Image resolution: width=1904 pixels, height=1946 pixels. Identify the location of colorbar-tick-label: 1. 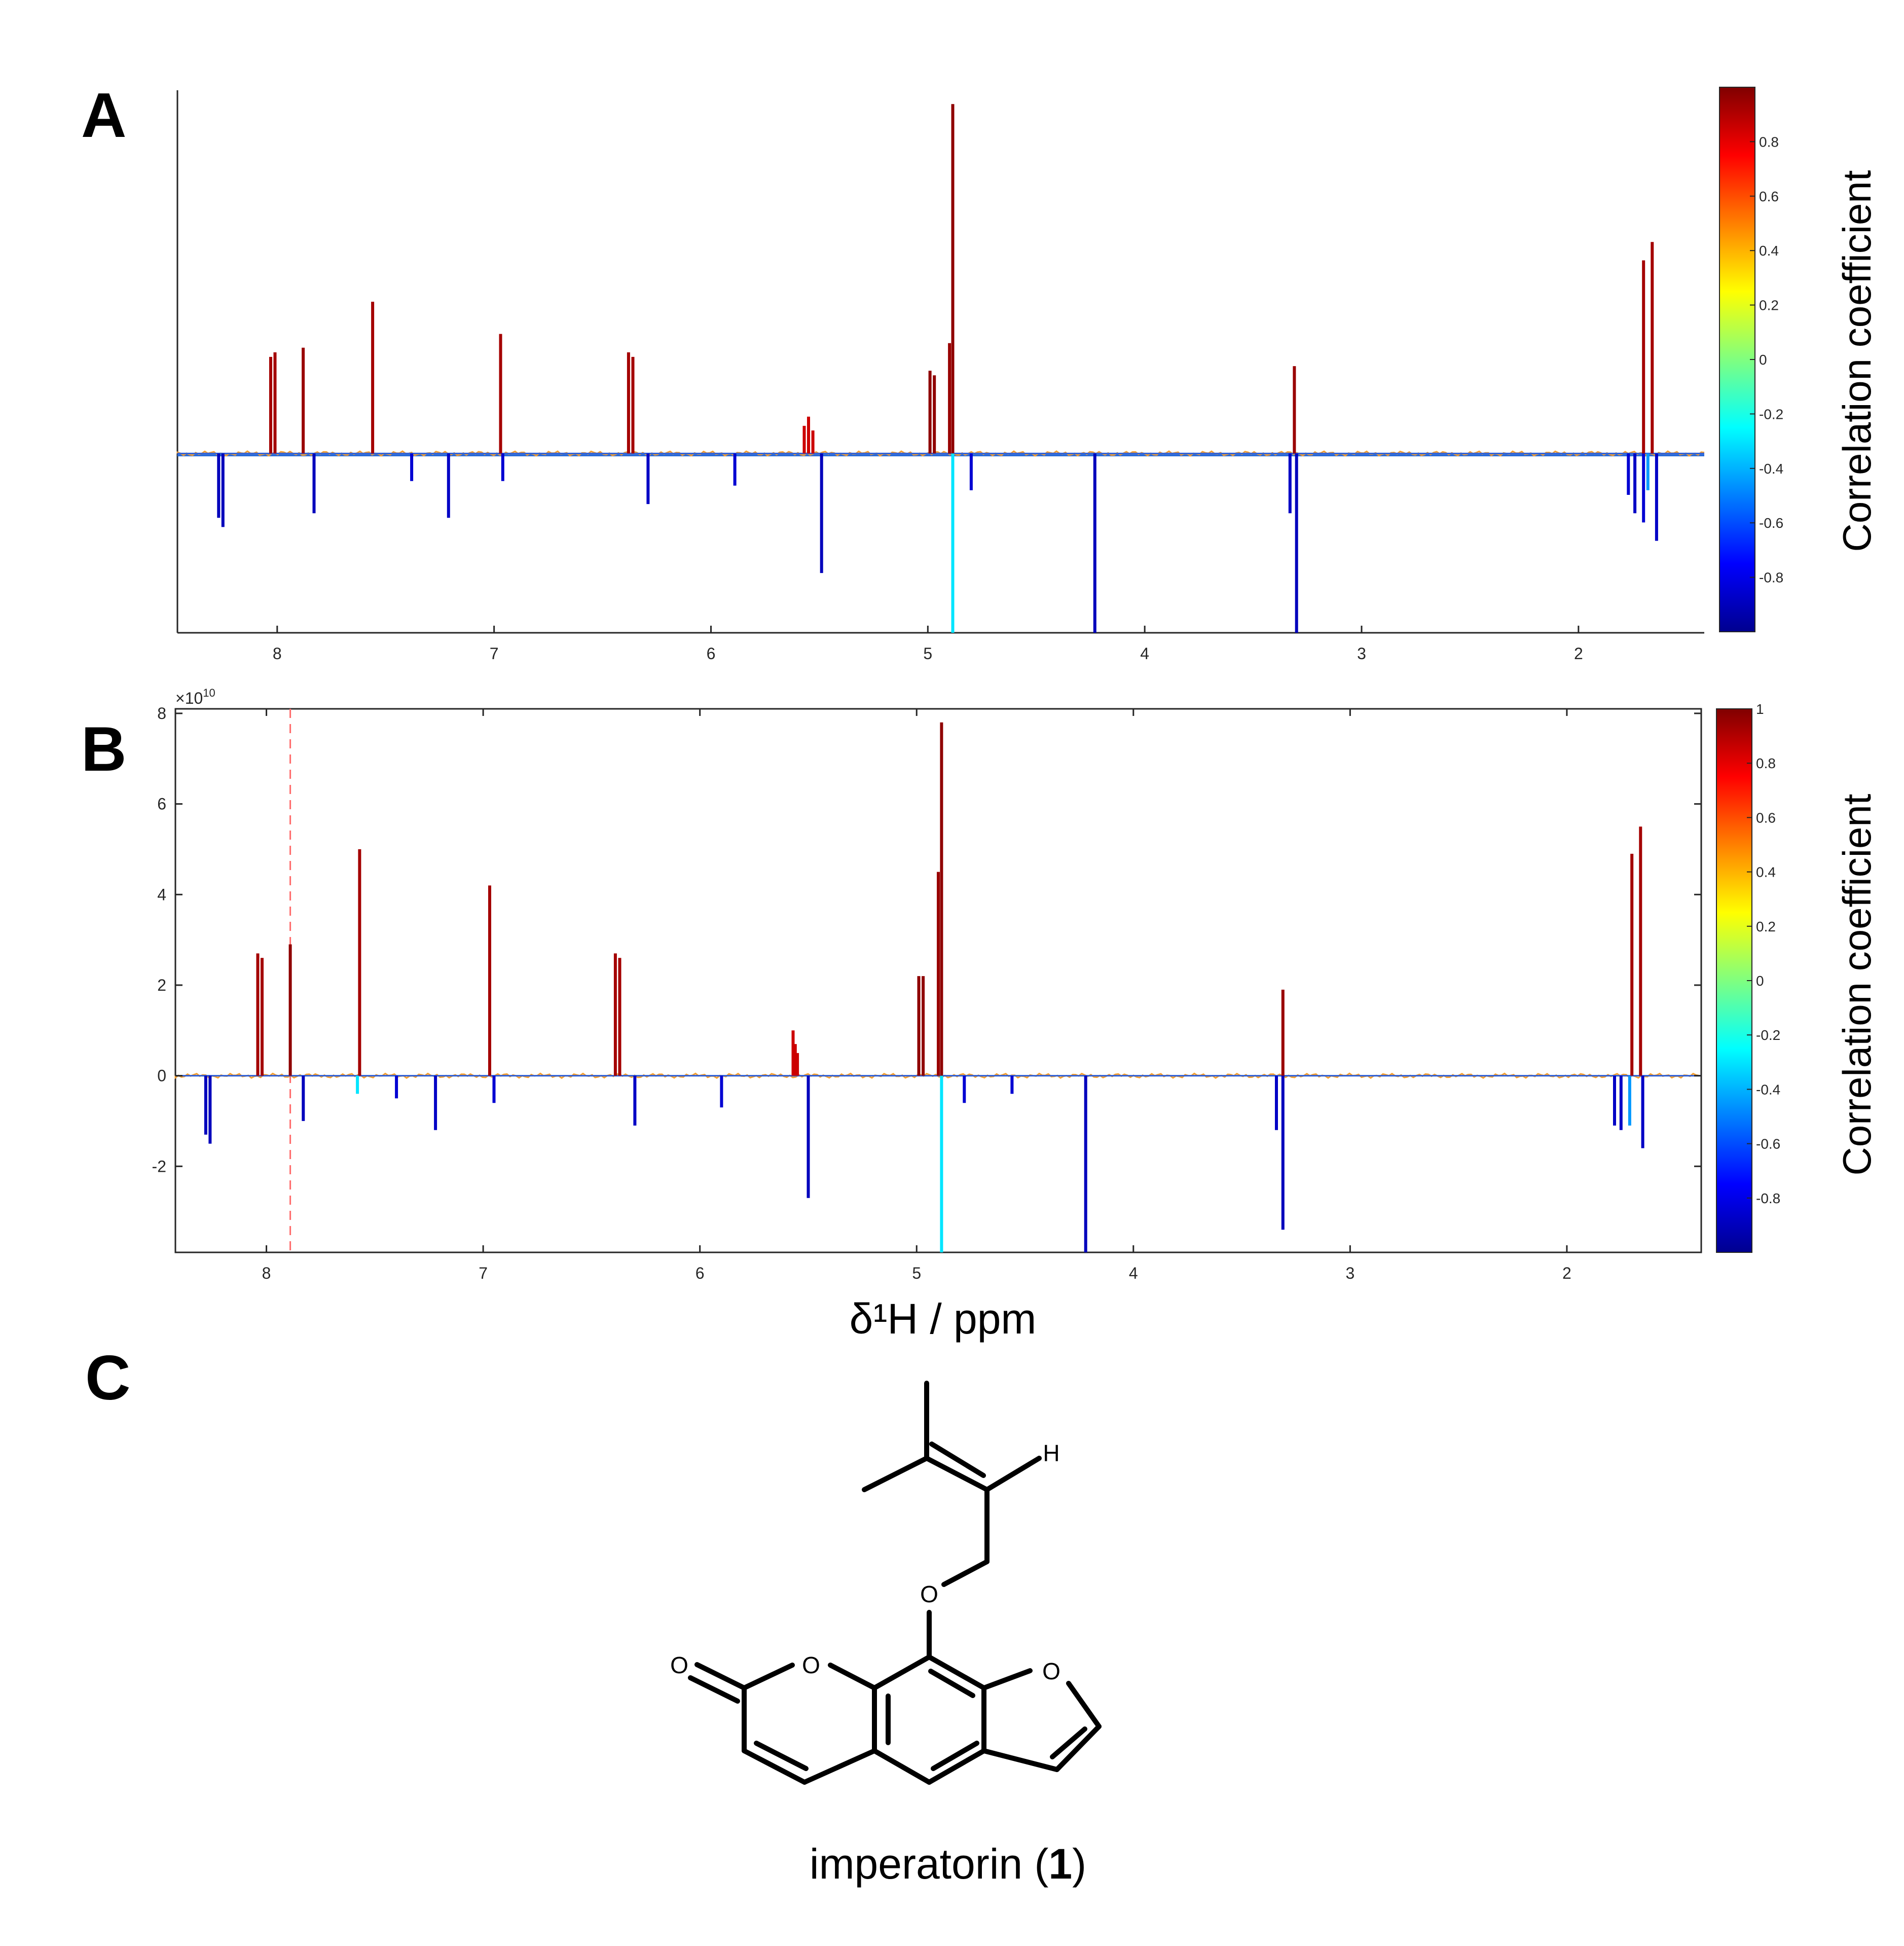
(1760, 709).